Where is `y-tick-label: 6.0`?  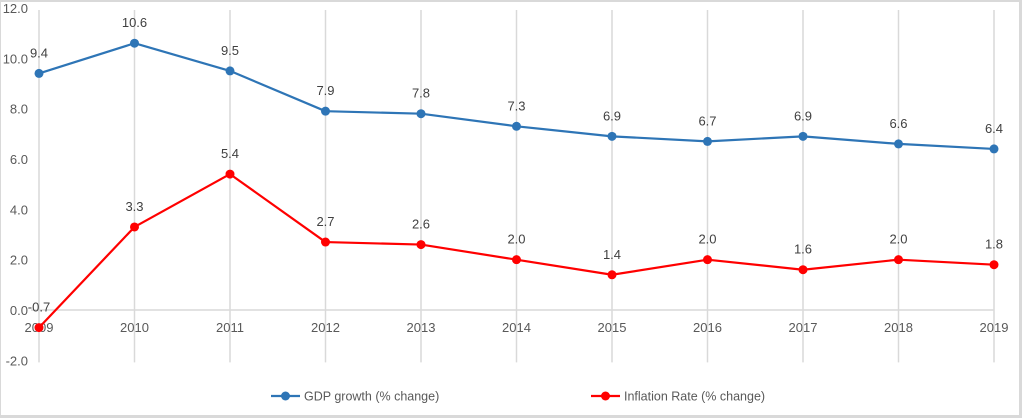
y-tick-label: 6.0 is located at coordinates (19, 159).